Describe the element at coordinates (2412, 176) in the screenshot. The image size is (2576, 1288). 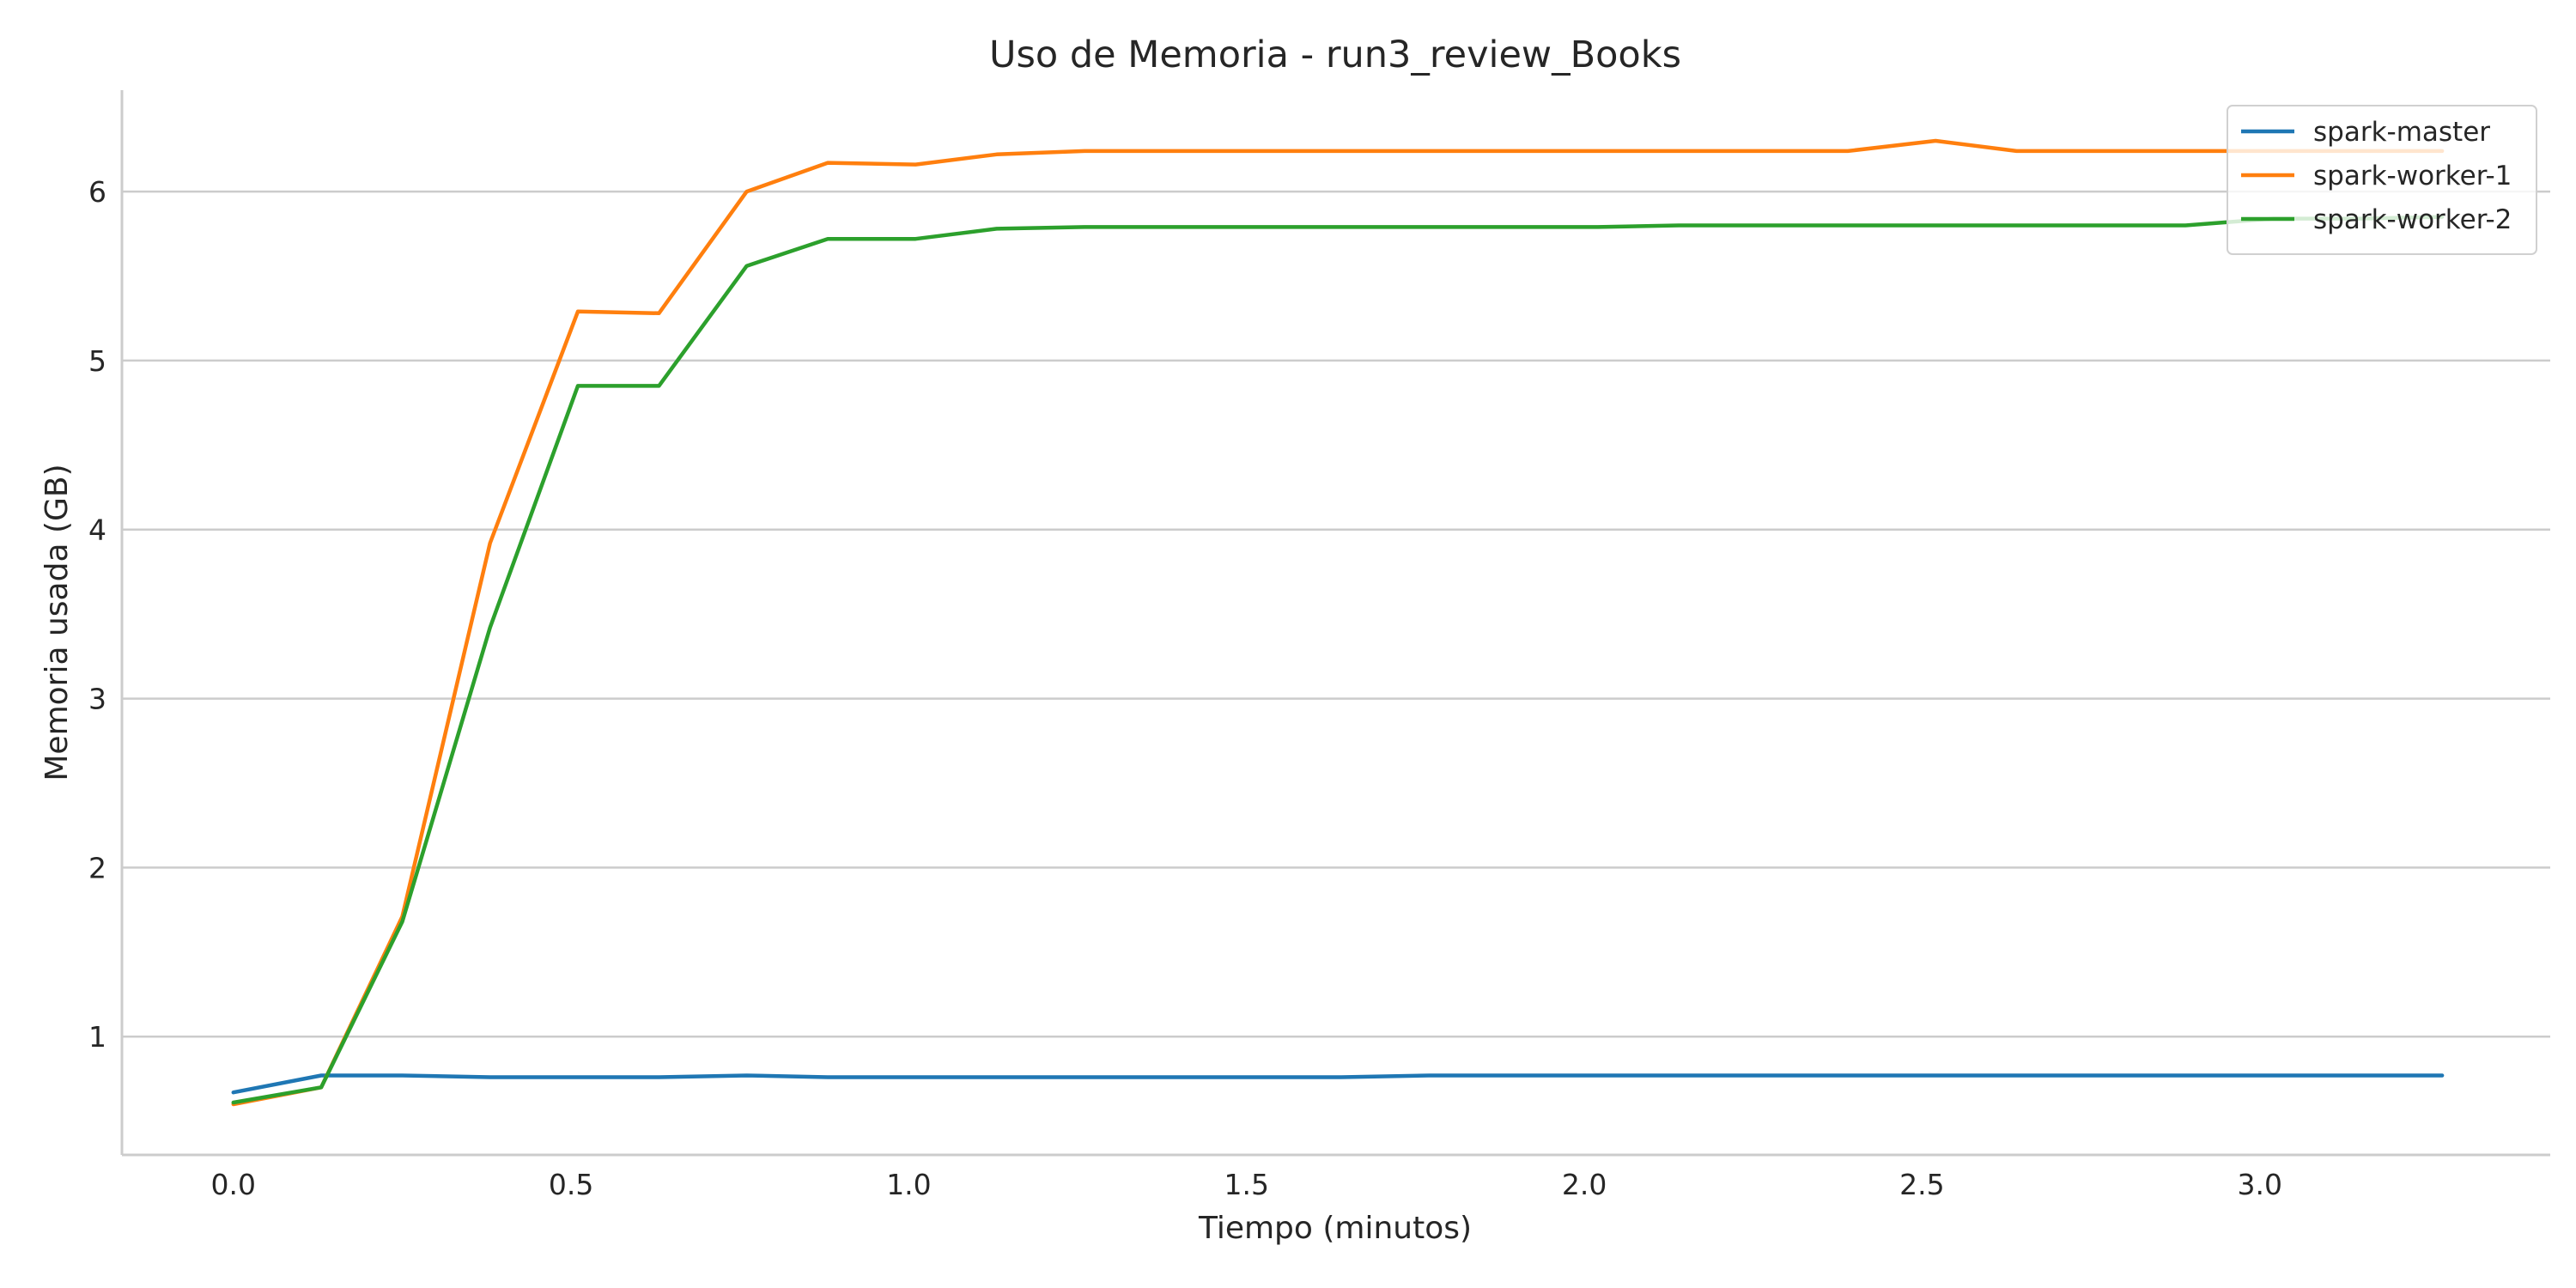
I see `legend-label: spark-worker-1` at that location.